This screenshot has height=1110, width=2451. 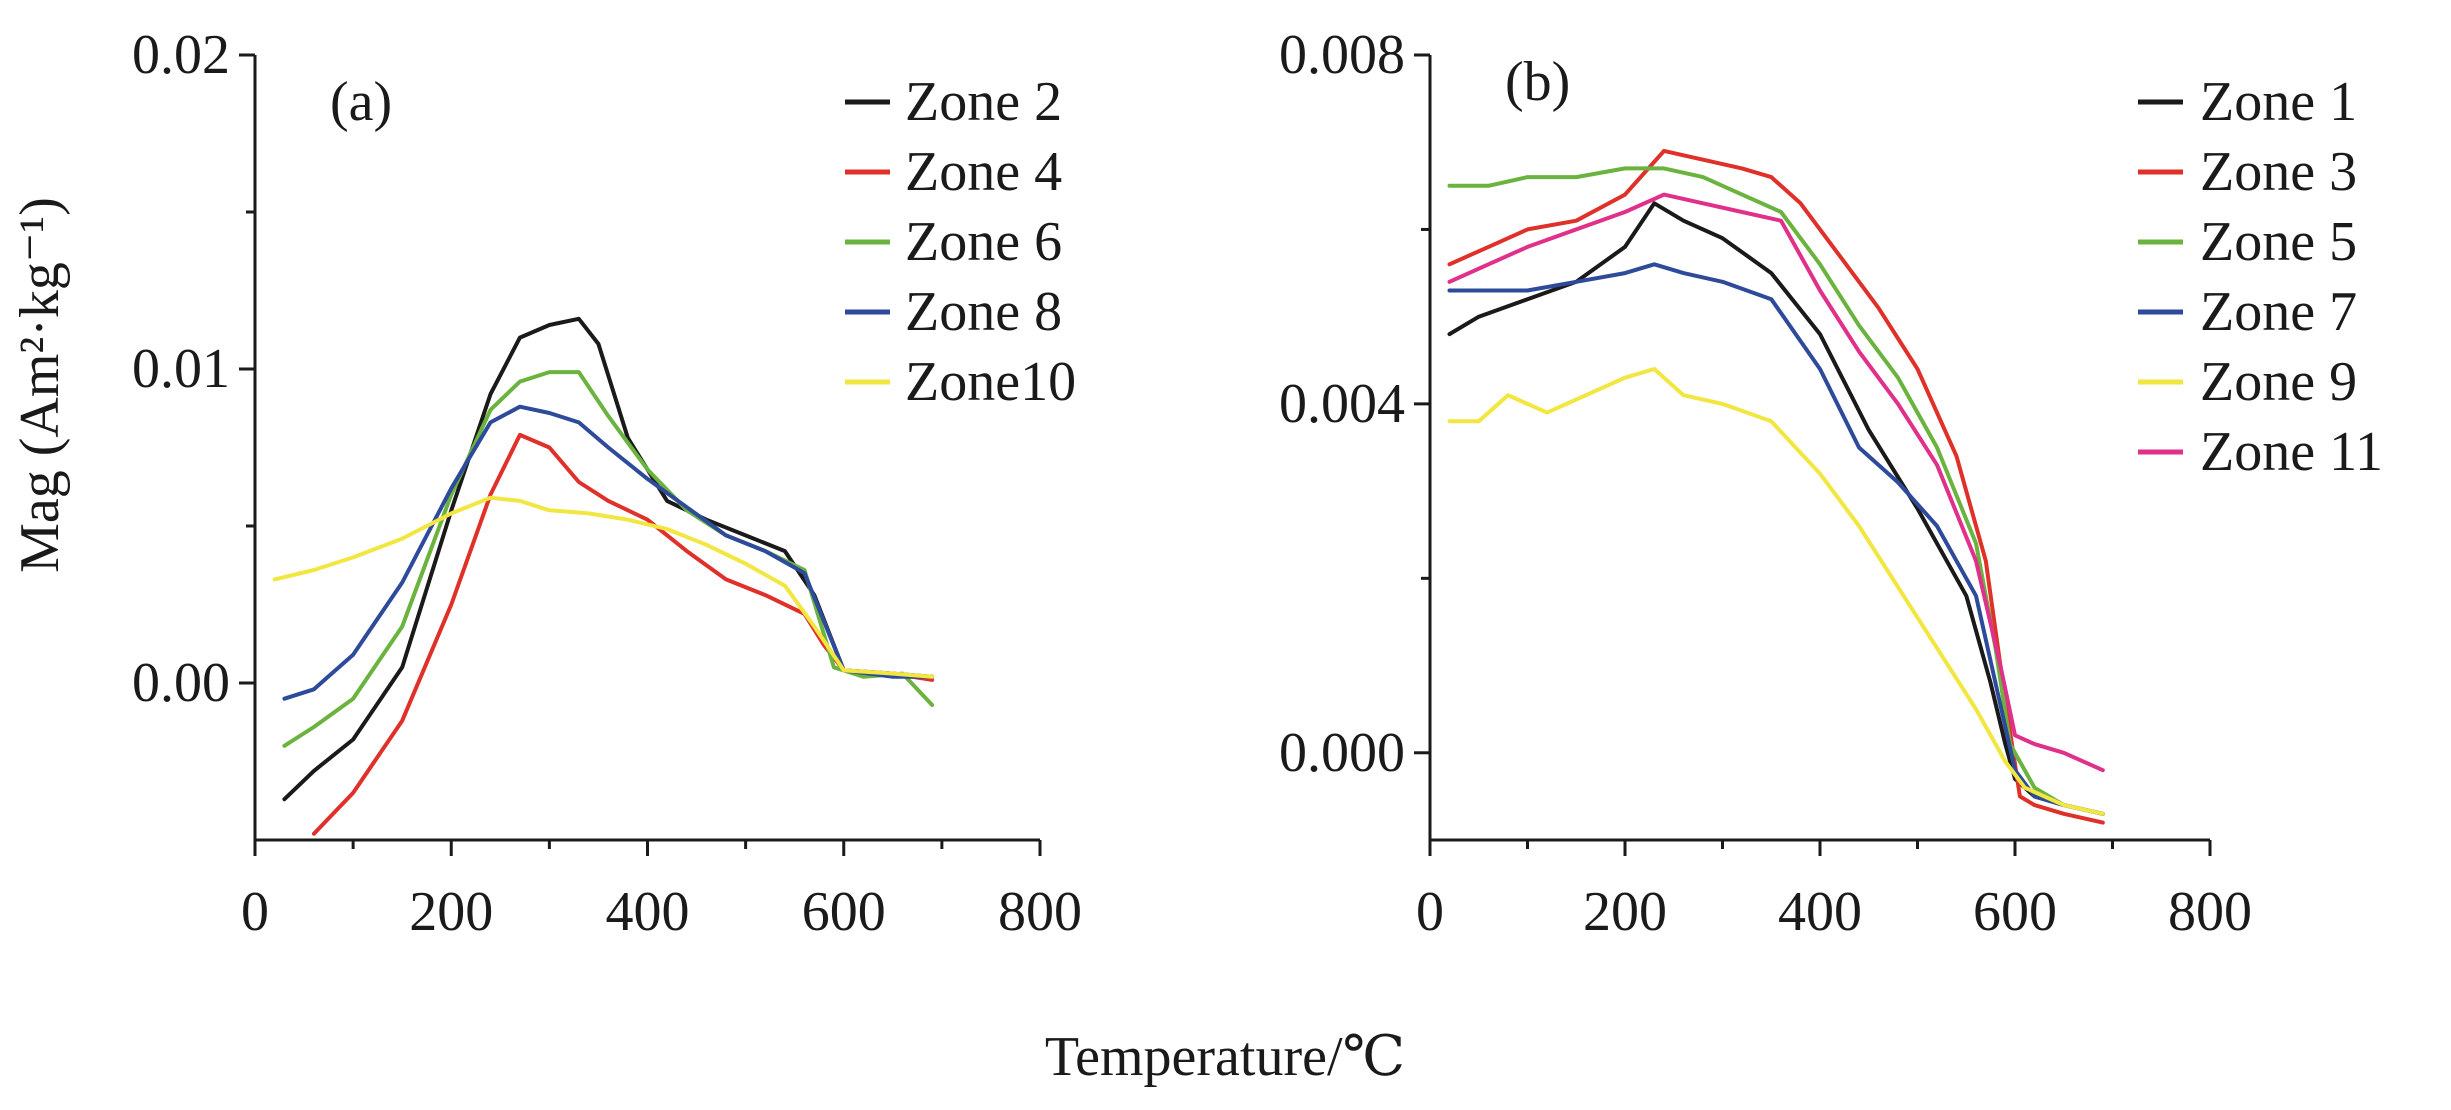 What do you see at coordinates (2278, 172) in the screenshot?
I see `legend-label: Zone 3` at bounding box center [2278, 172].